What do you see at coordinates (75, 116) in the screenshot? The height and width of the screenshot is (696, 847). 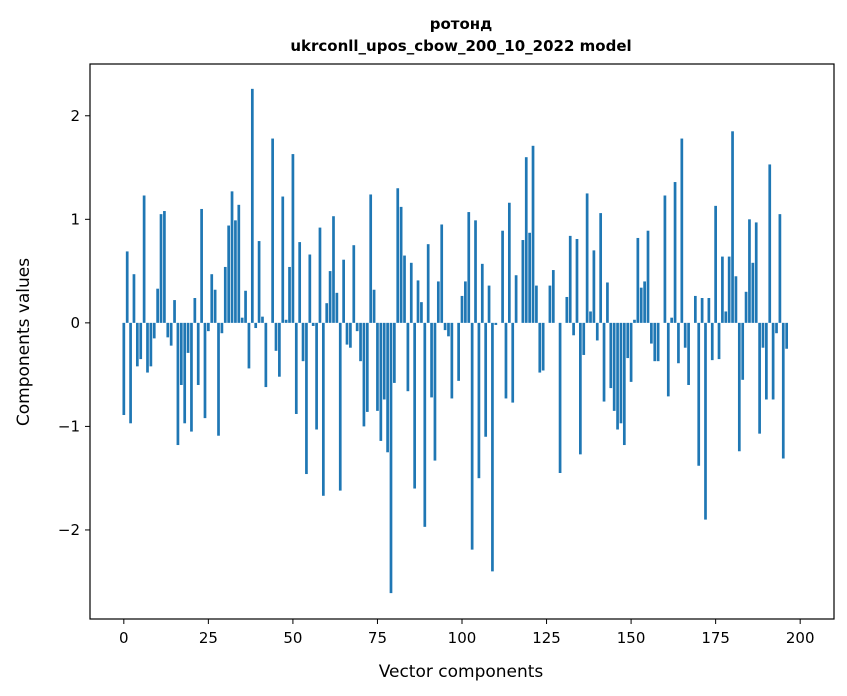 I see `y-tick-label: 2` at bounding box center [75, 116].